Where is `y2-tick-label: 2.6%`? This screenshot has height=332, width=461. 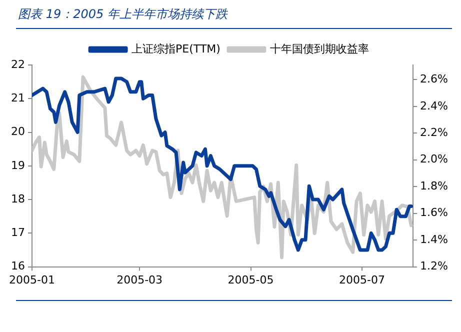 y2-tick-label: 2.6% is located at coordinates (434, 79).